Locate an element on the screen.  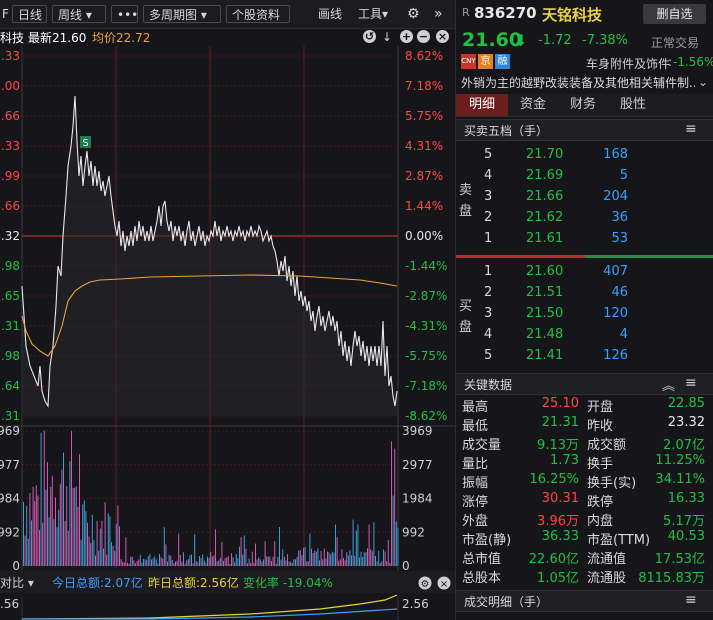
refresh-icon: ↺ is located at coordinates (369, 36).